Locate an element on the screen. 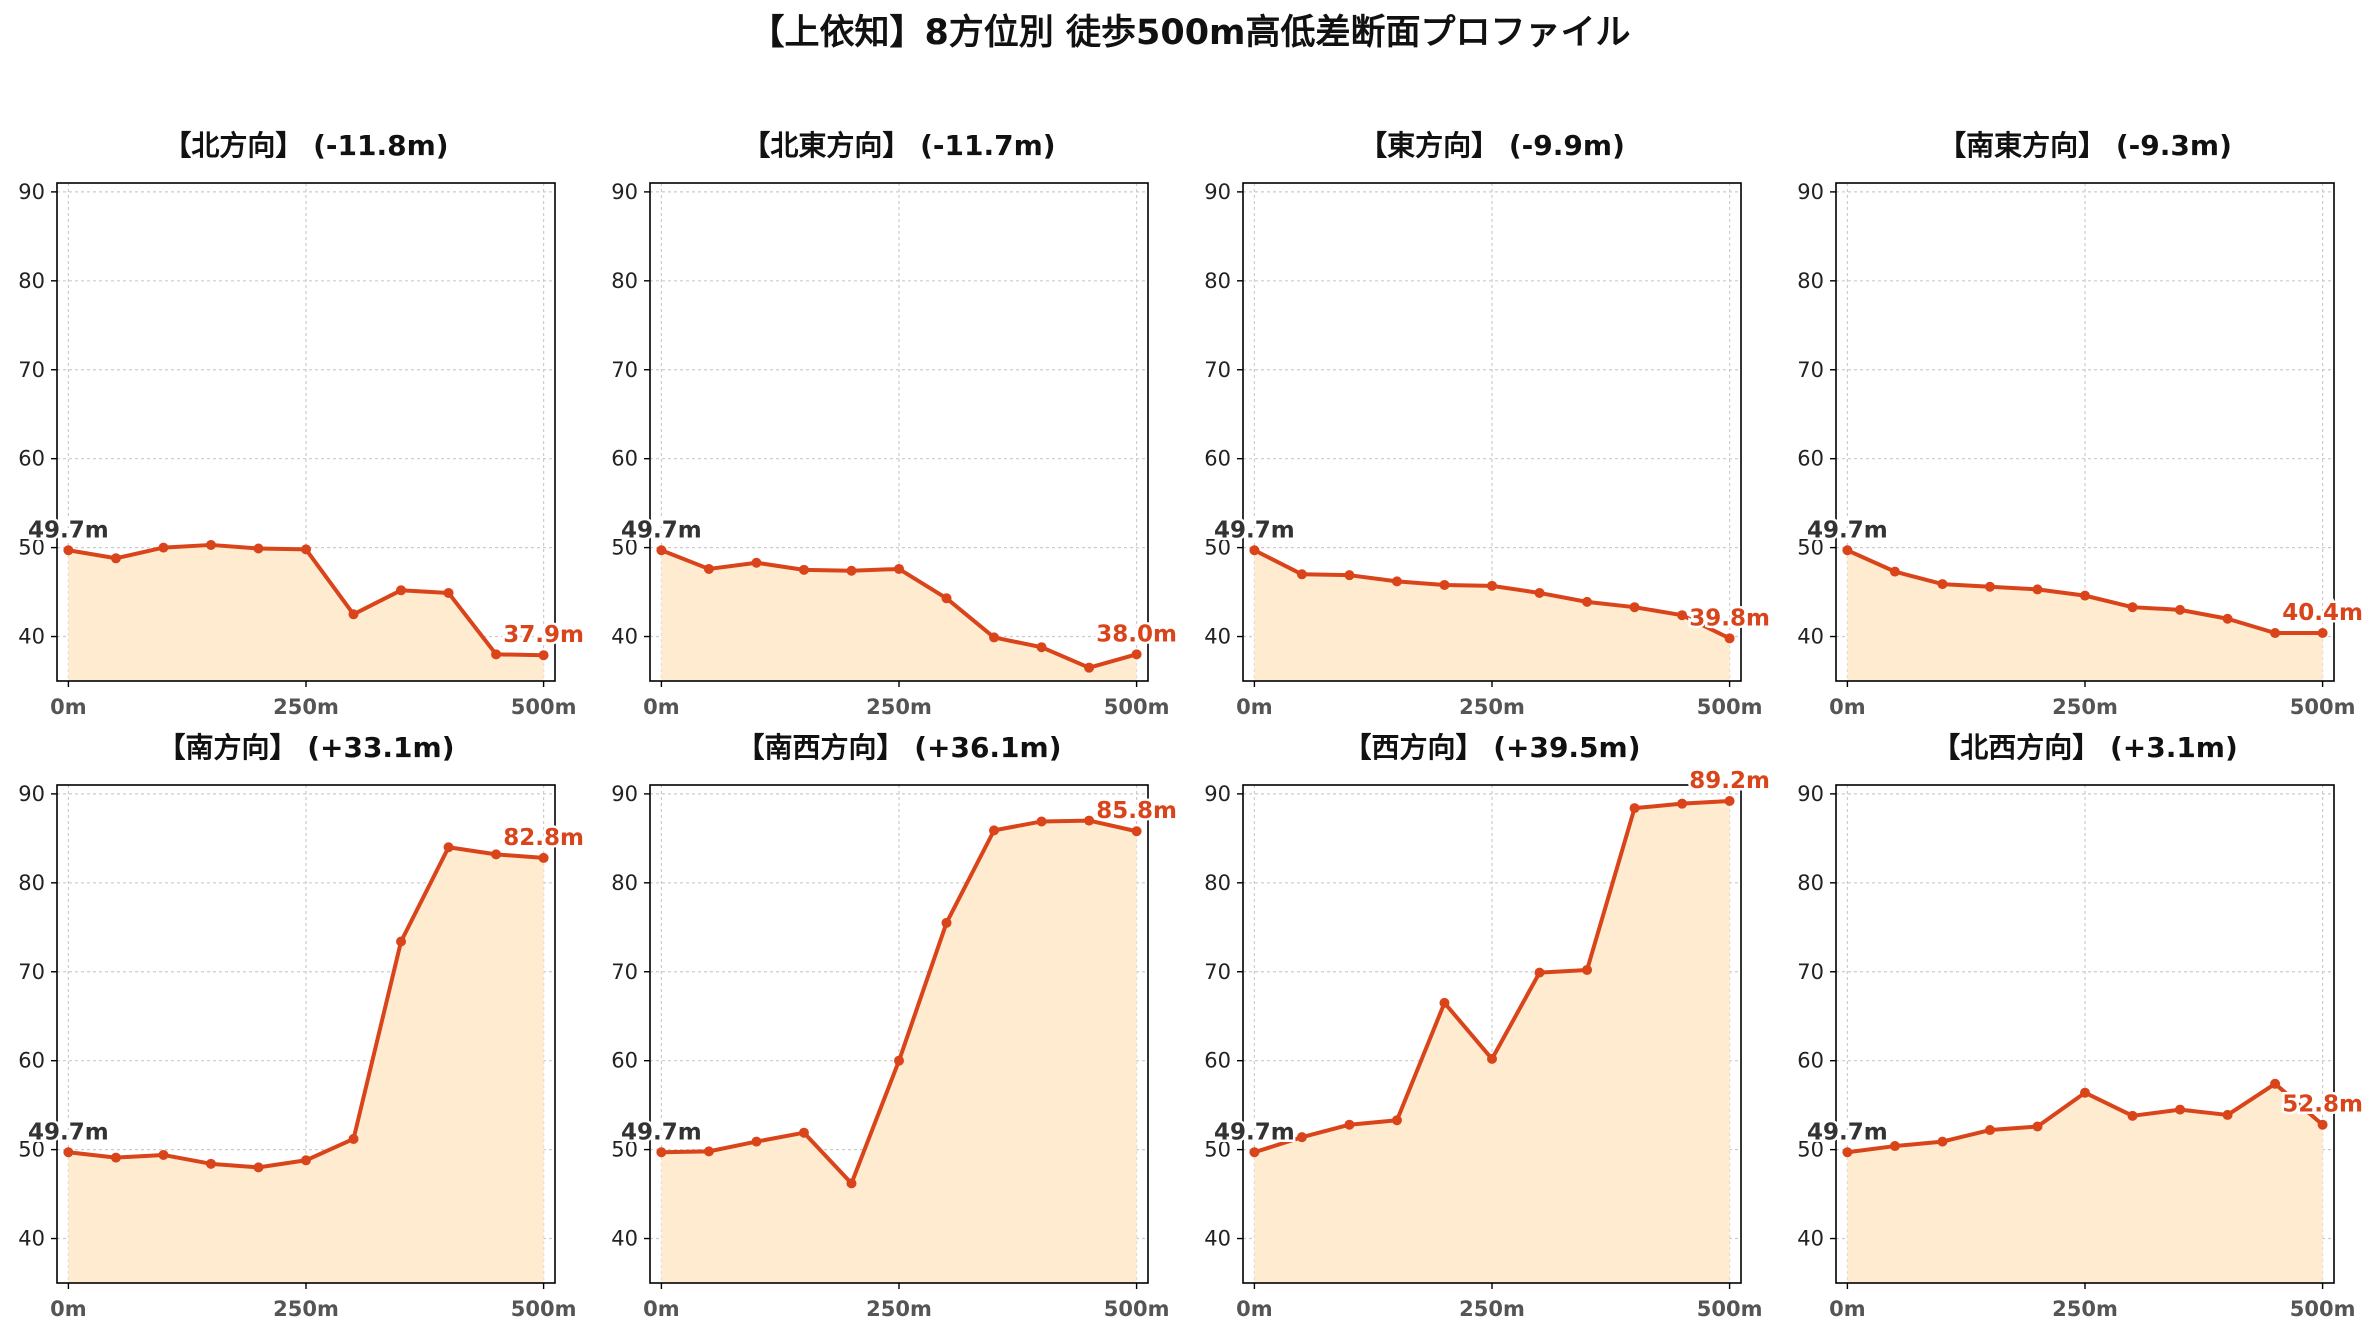  end-elevation-label: 89.2m is located at coordinates (1729, 781).